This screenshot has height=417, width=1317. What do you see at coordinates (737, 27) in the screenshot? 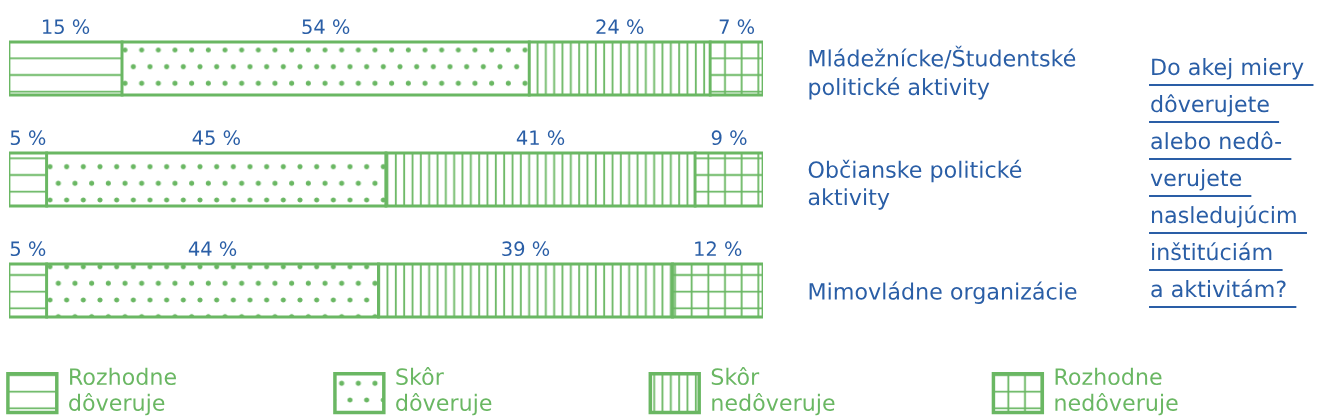
I see `data-label: 7 %` at bounding box center [737, 27].